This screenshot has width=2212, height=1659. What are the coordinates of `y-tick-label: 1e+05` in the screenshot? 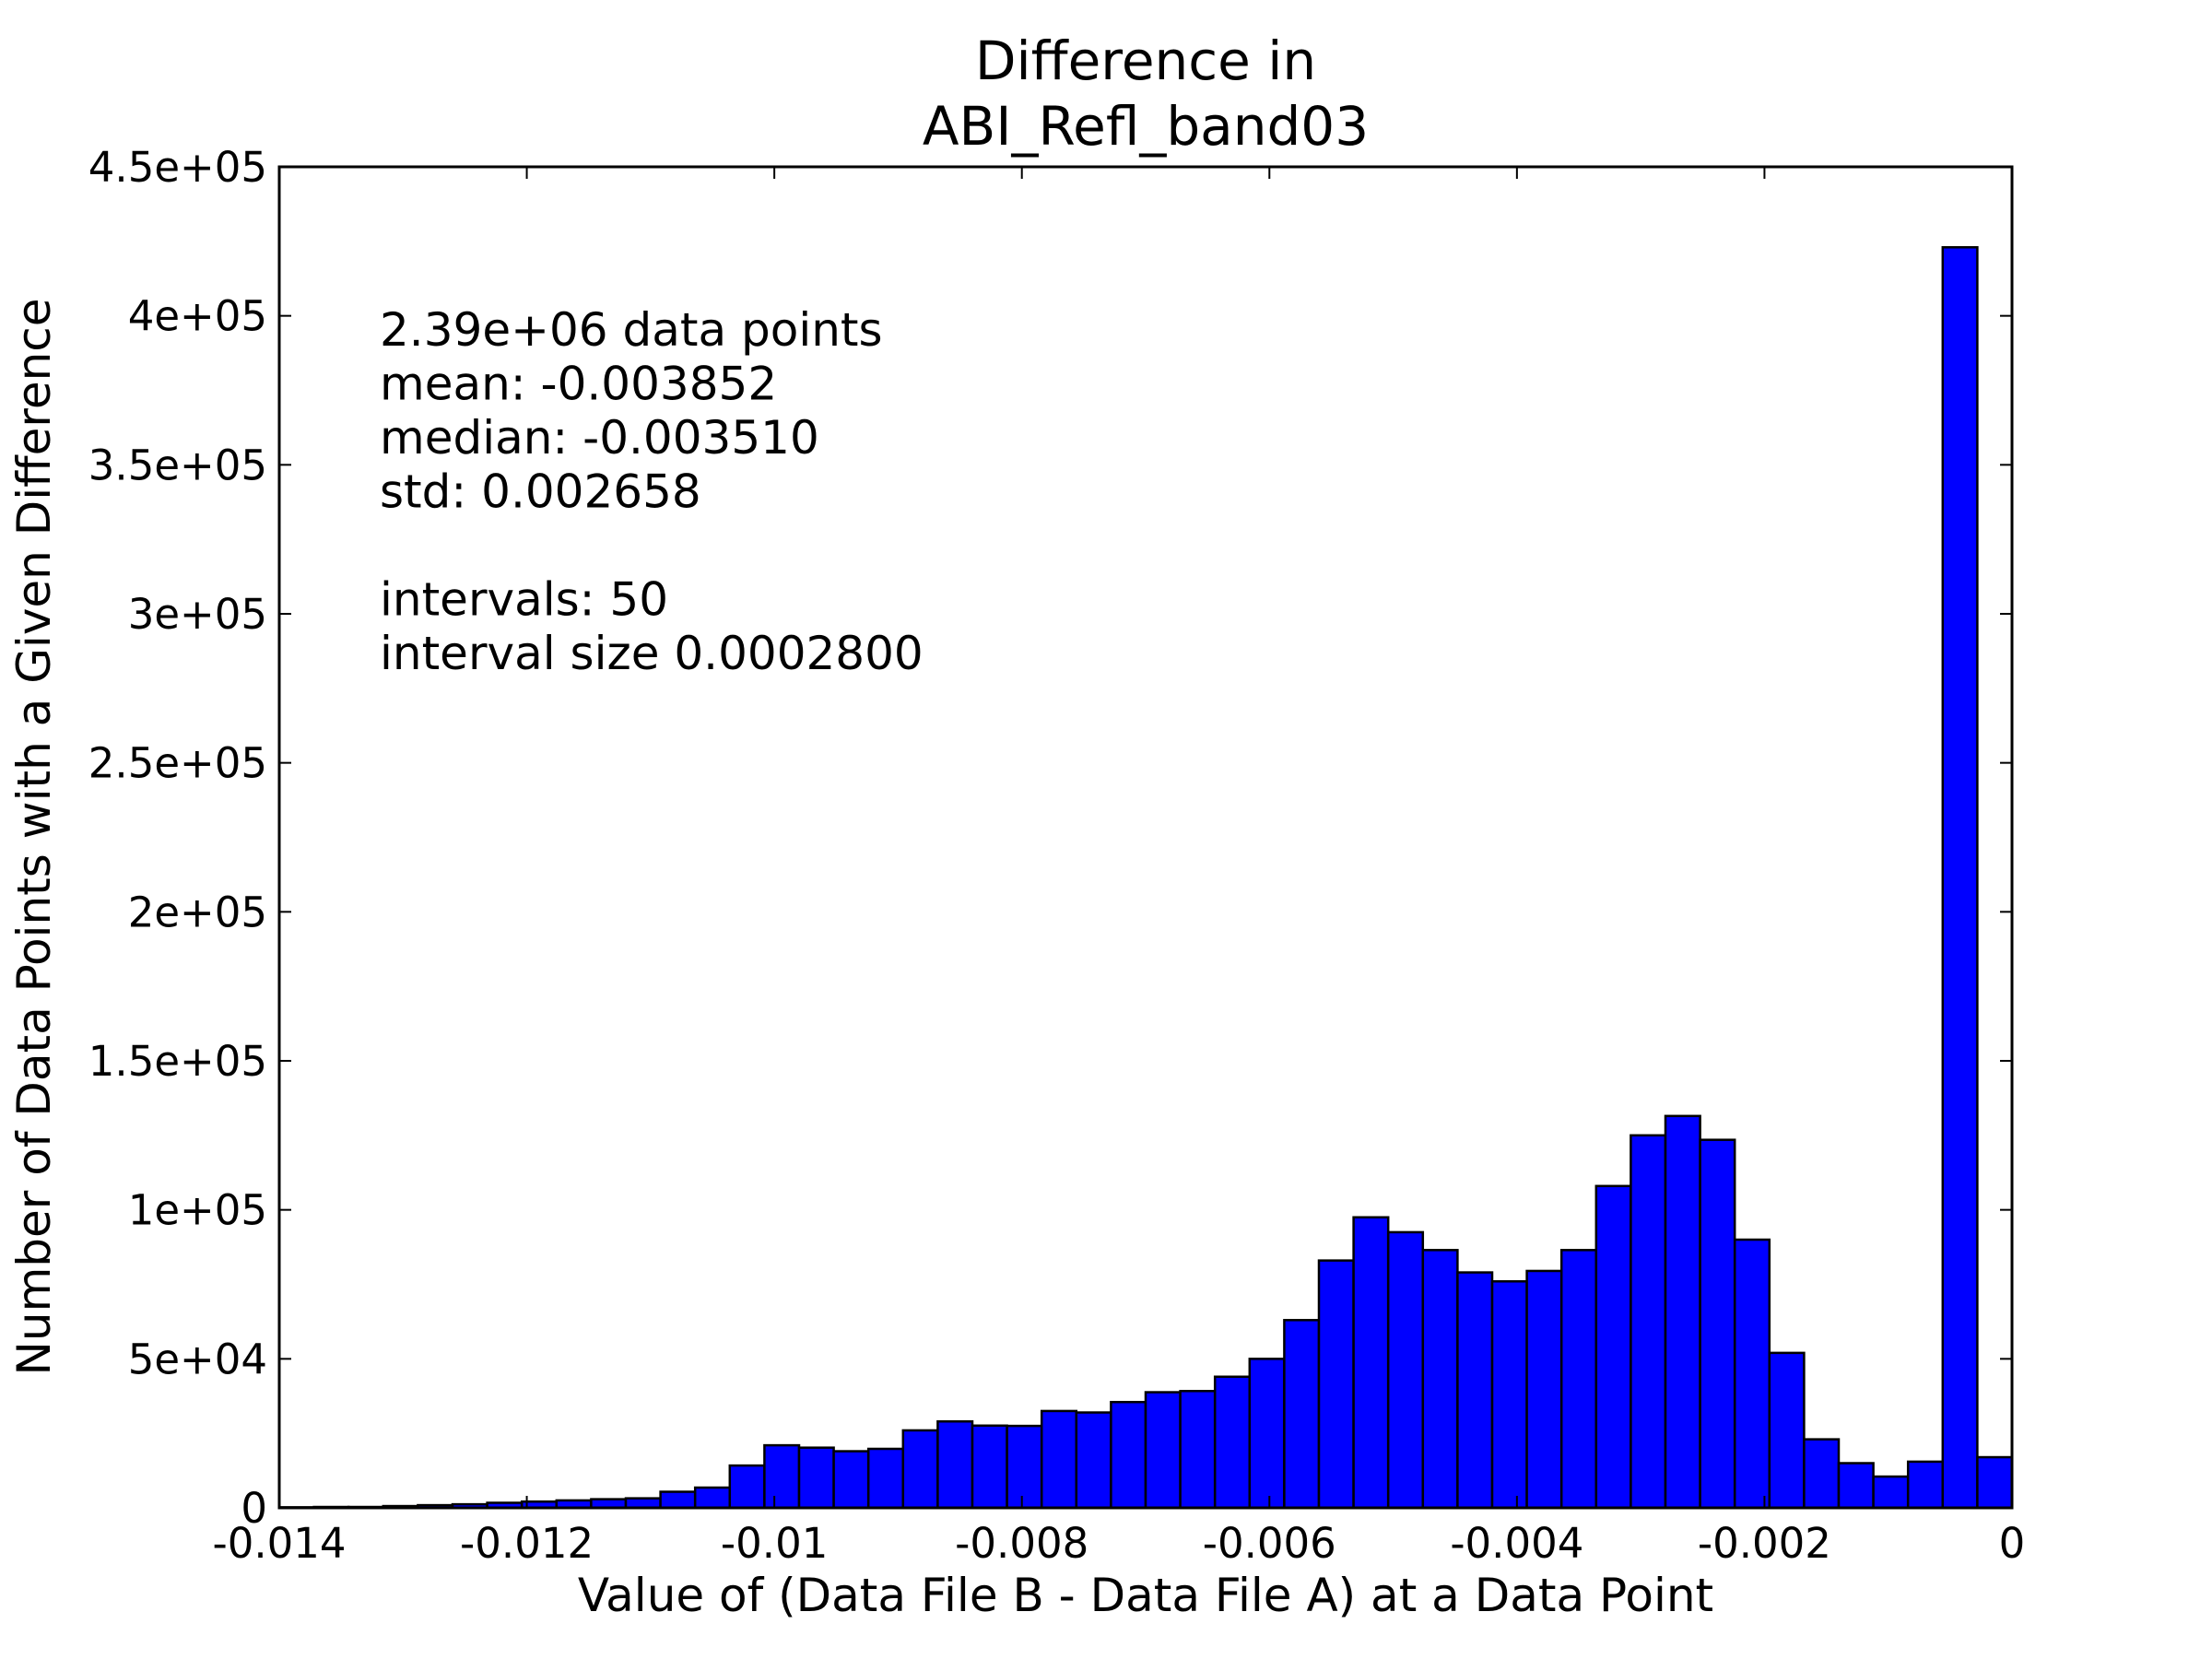 It's located at (197, 1210).